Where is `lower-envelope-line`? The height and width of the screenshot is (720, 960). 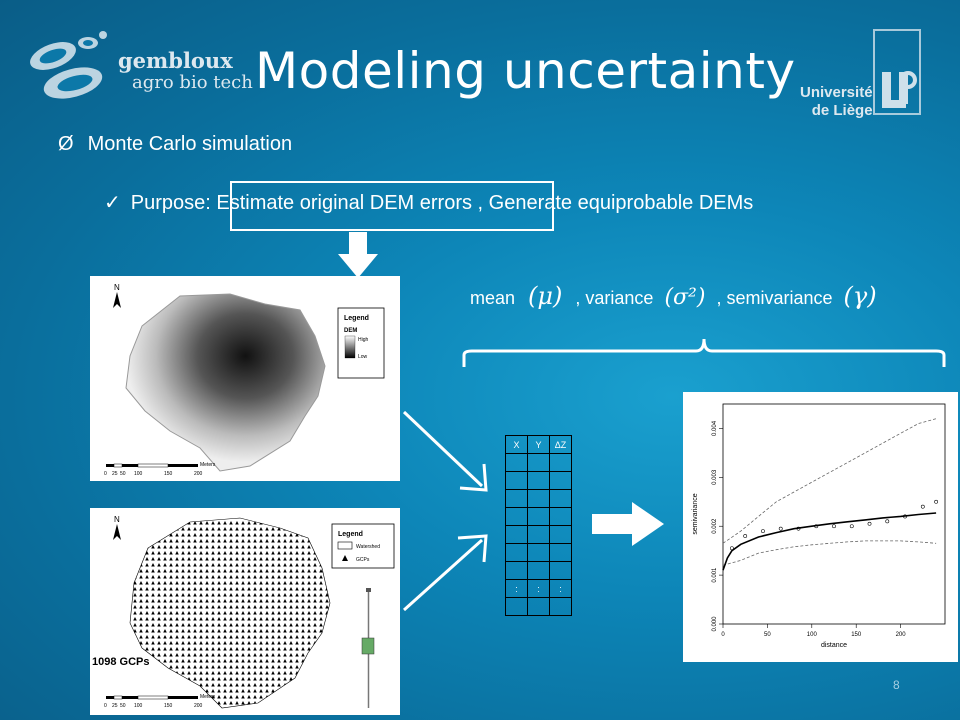
lower-envelope-line is located at coordinates (829, 553).